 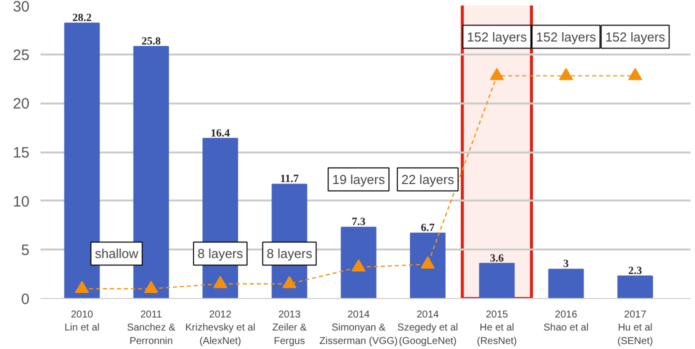 What do you see at coordinates (635, 271) in the screenshot?
I see `data-label: 2.3` at bounding box center [635, 271].